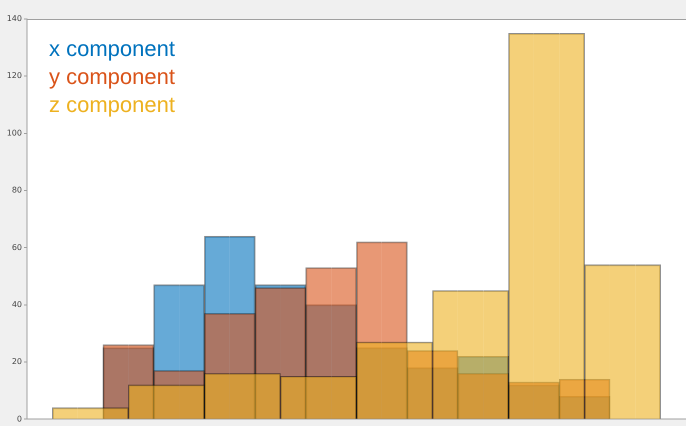 The image size is (686, 426). Describe the element at coordinates (14, 133) in the screenshot. I see `y-tick-label: 100` at that location.